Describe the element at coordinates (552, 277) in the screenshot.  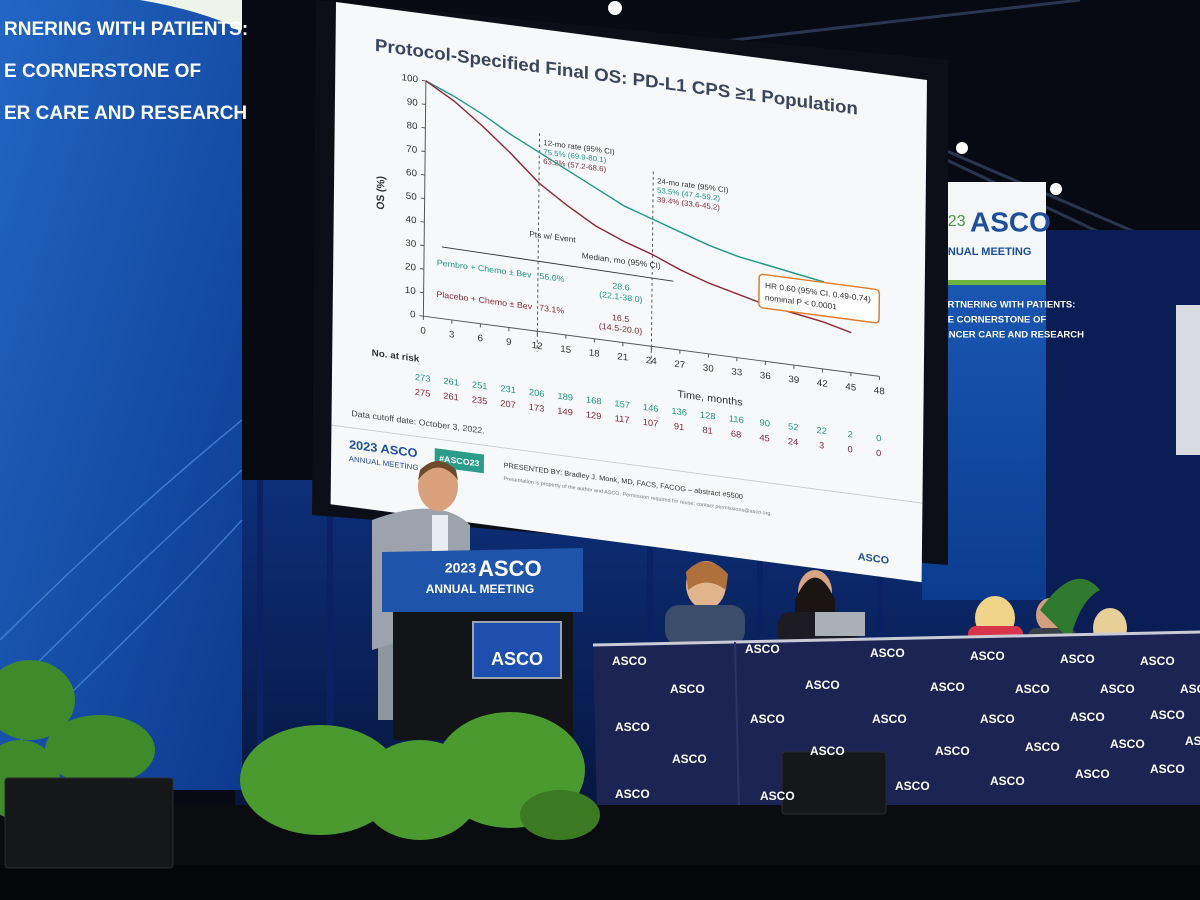
I see `table-events: 56.0%` at that location.